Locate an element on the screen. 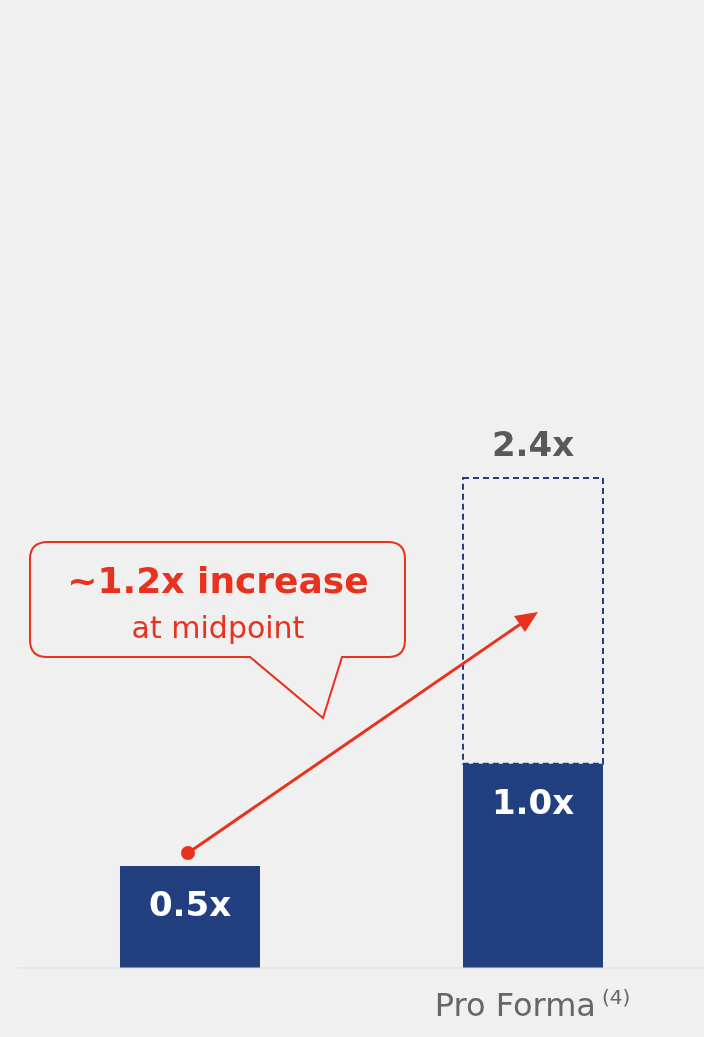  data-label: 0.5x is located at coordinates (190, 903).